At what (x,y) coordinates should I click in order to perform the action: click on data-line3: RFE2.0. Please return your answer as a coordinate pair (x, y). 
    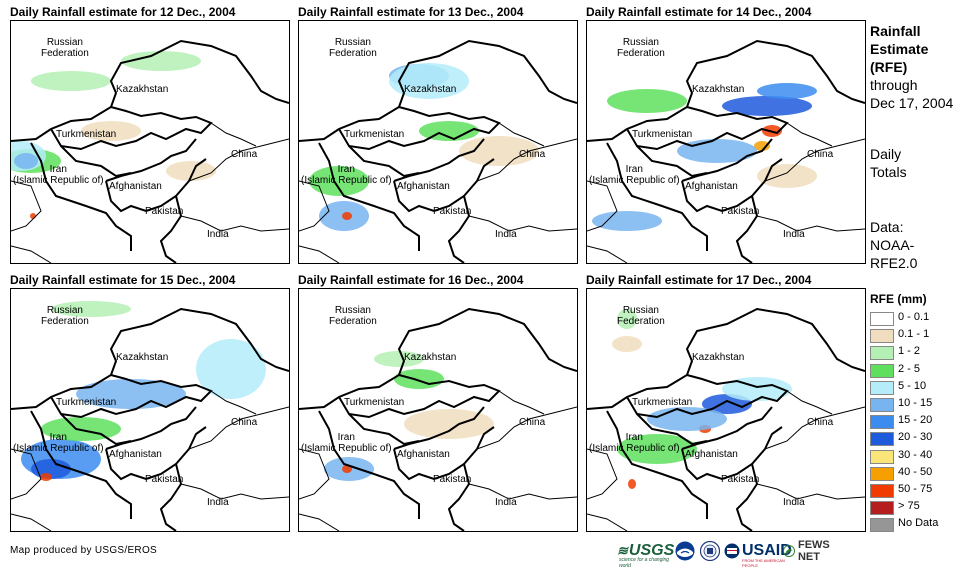
    Looking at the image, I should click on (894, 263).